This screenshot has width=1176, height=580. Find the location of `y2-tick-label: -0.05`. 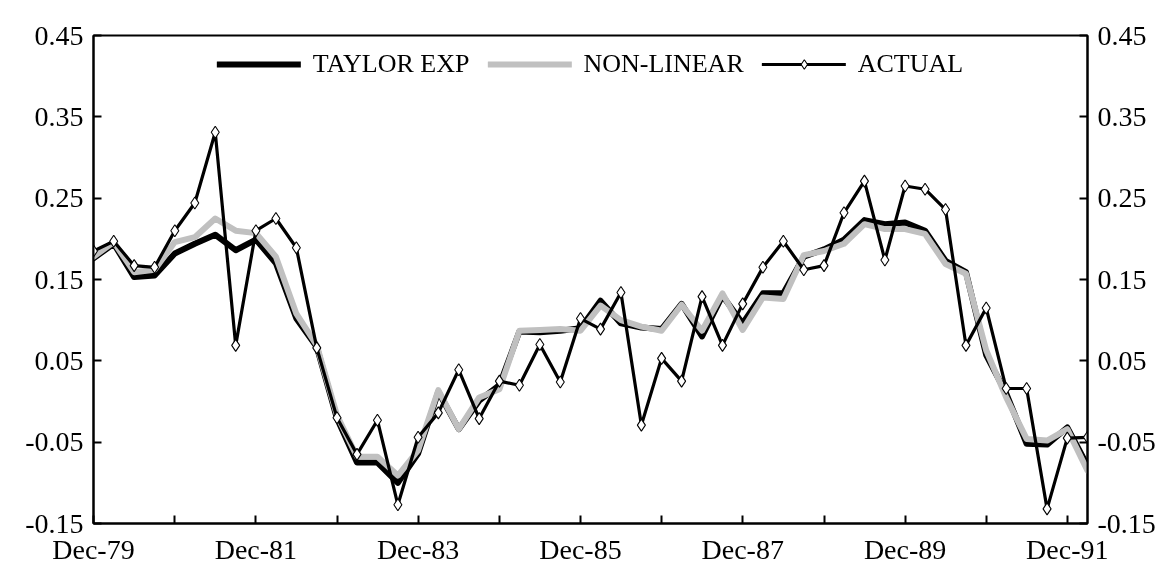

y2-tick-label: -0.05 is located at coordinates (1126, 442).